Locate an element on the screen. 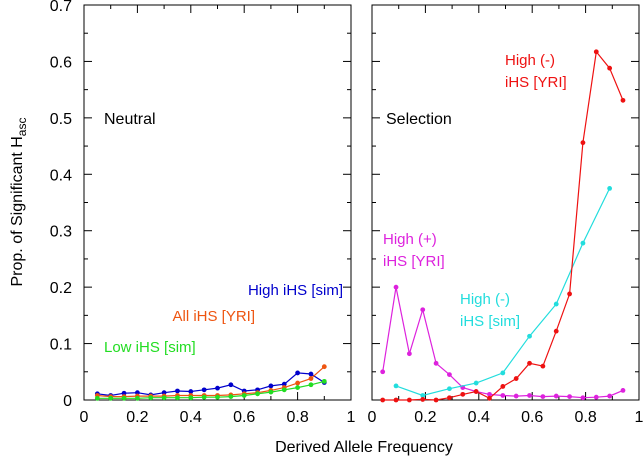  legend-label-high-plus-ihs-yri-line-1: High (+) is located at coordinates (410, 239).